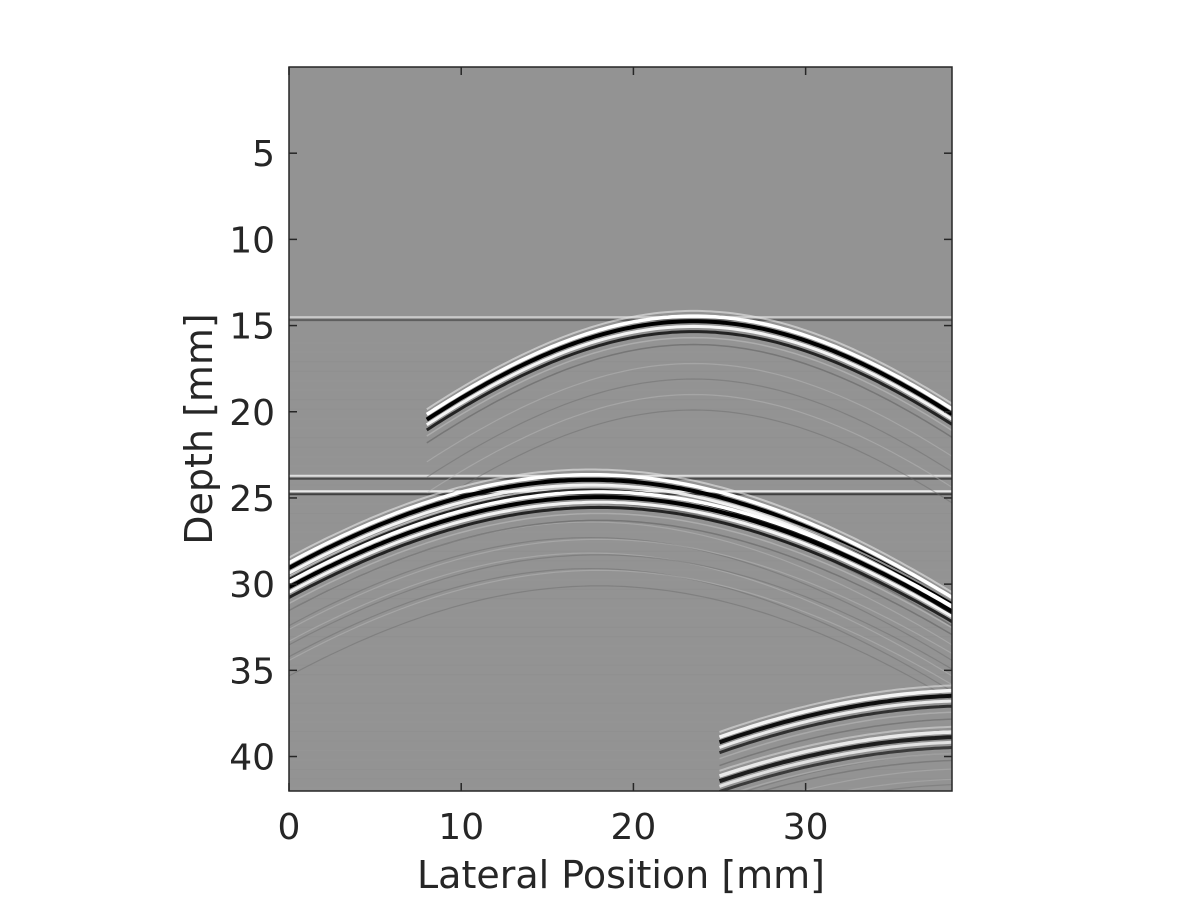 The width and height of the screenshot is (1200, 900). I want to click on y-tick-label: 10, so click(252, 240).